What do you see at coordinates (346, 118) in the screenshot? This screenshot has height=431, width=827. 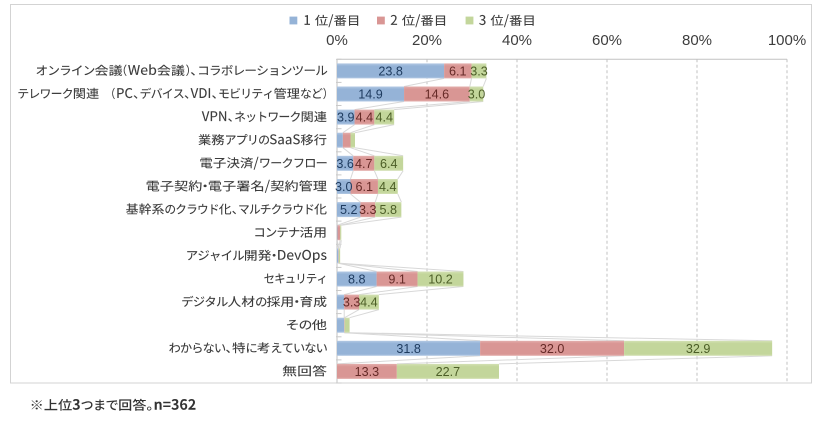 I see `svg-text: 3.9` at bounding box center [346, 118].